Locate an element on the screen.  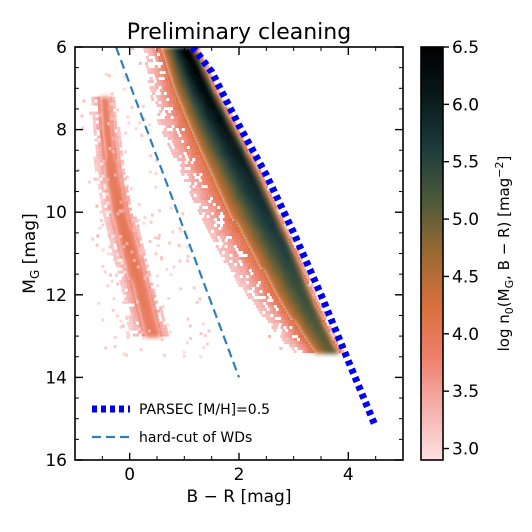
legend-box is located at coordinates (178, 423).